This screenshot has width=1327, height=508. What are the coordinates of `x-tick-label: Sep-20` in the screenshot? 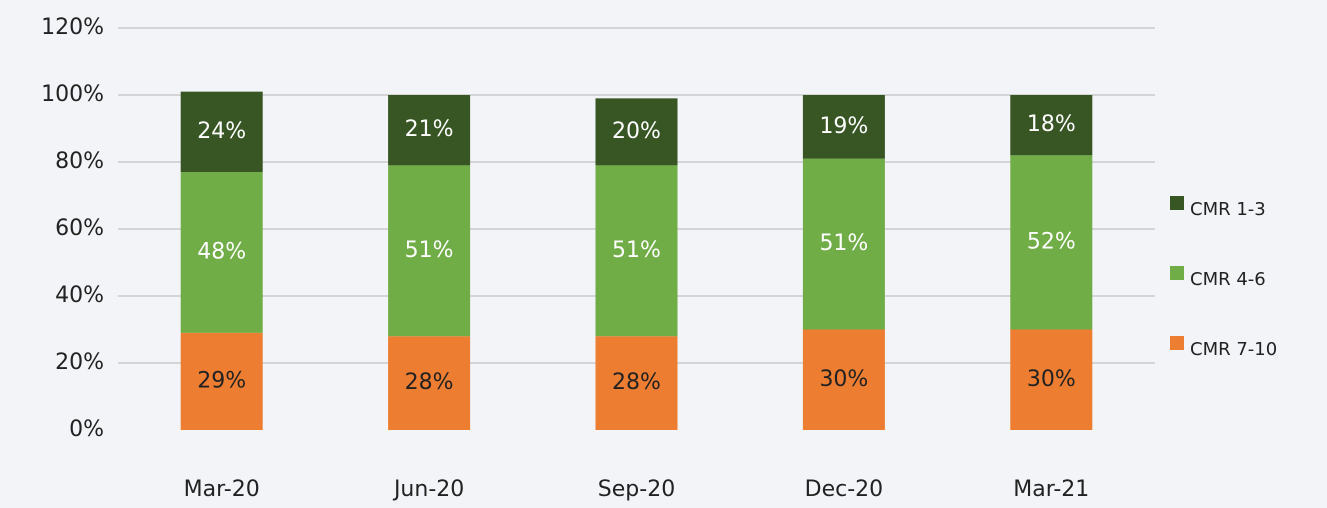 It's located at (636, 489).